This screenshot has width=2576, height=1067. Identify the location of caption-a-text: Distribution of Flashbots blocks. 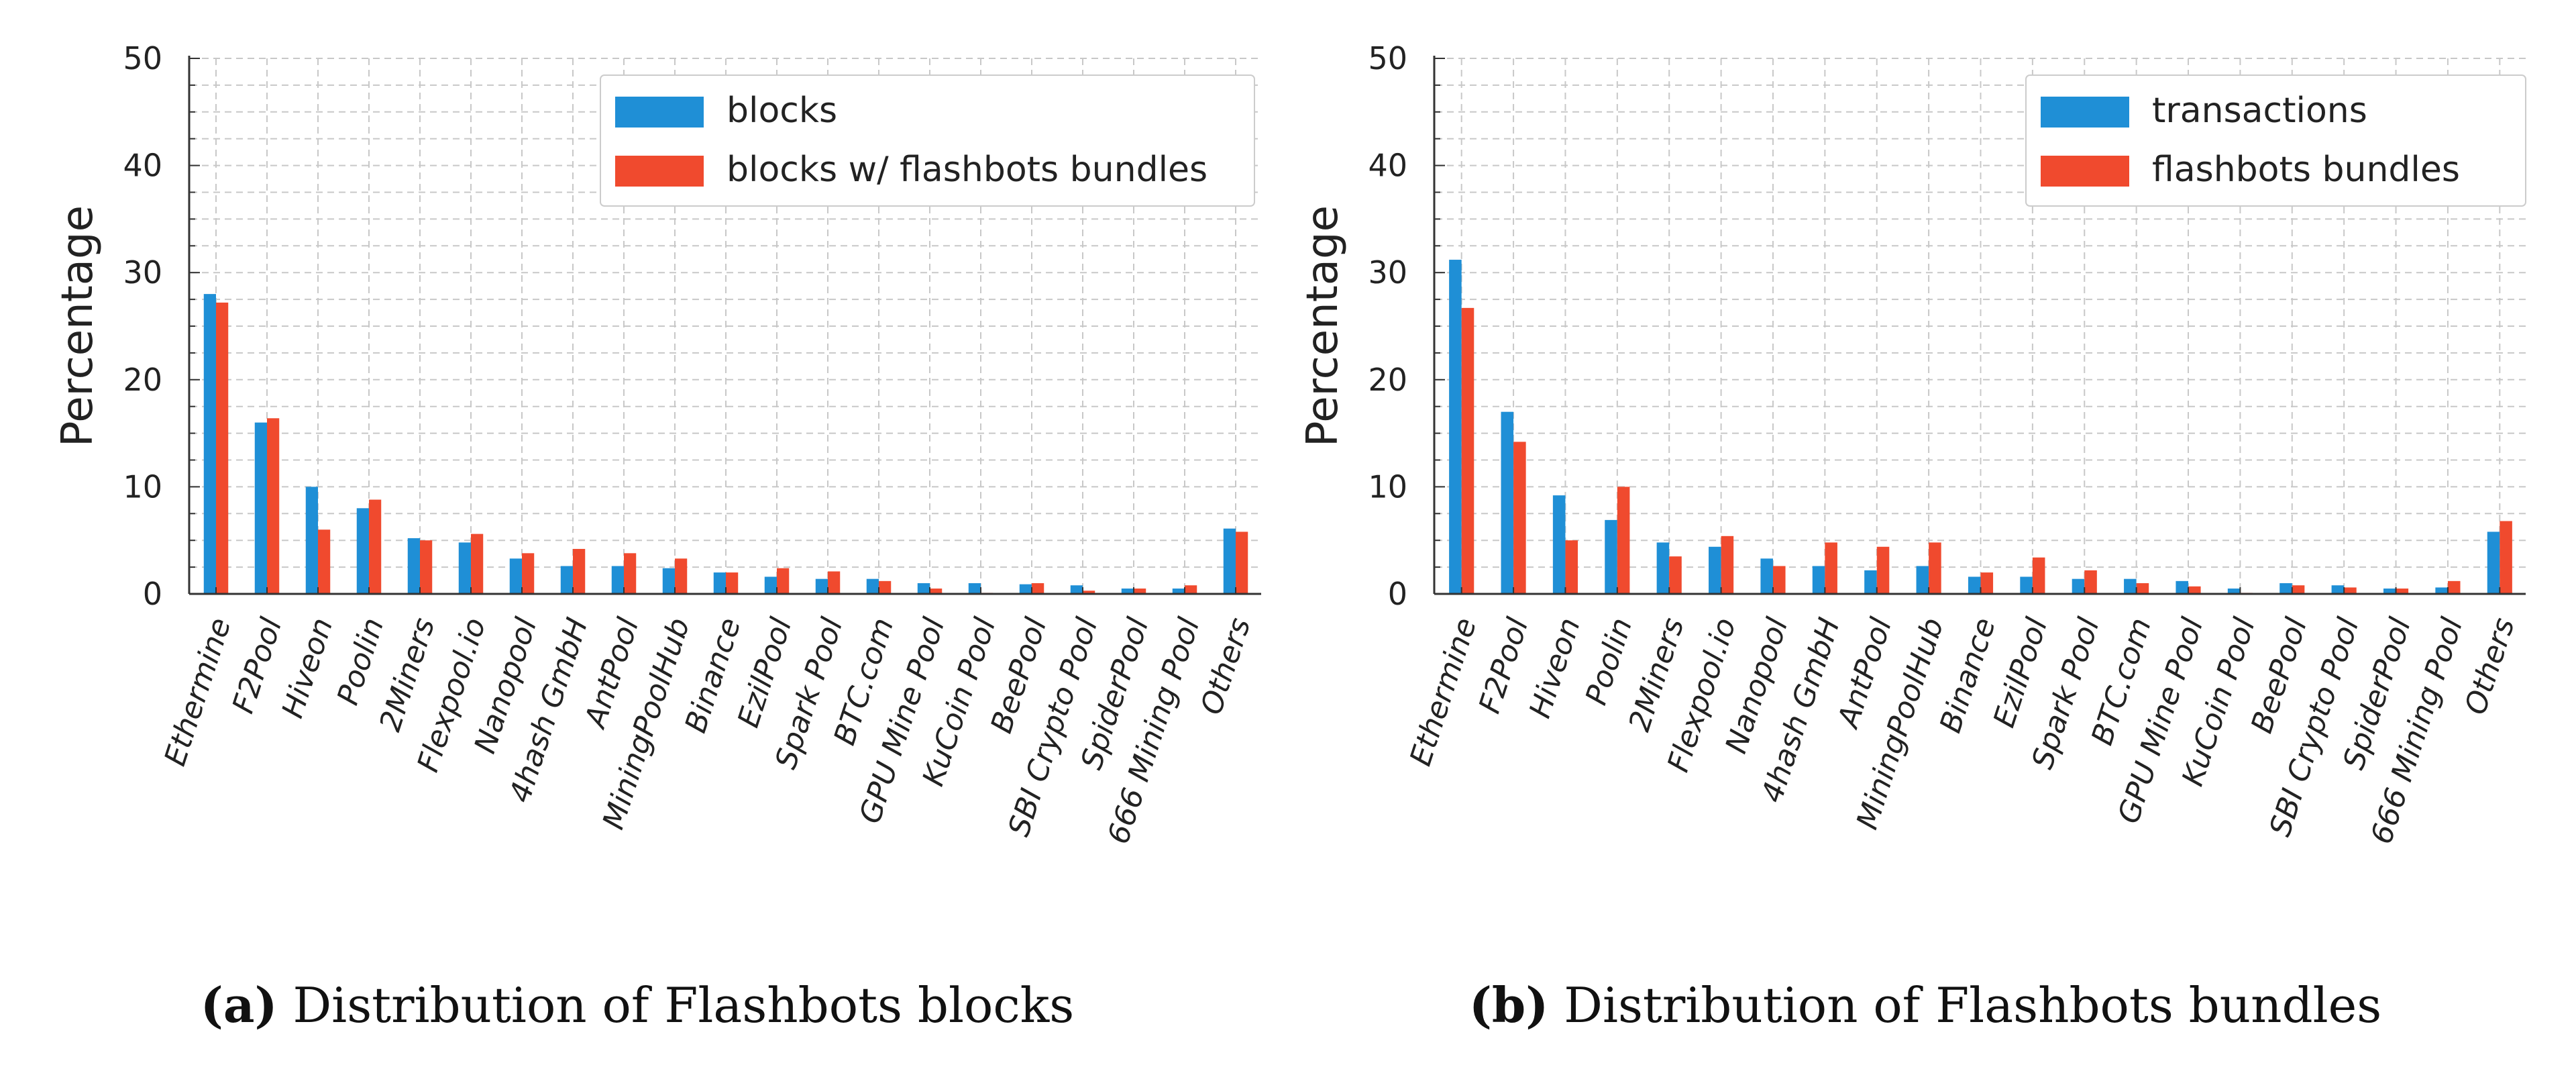
(683, 1005).